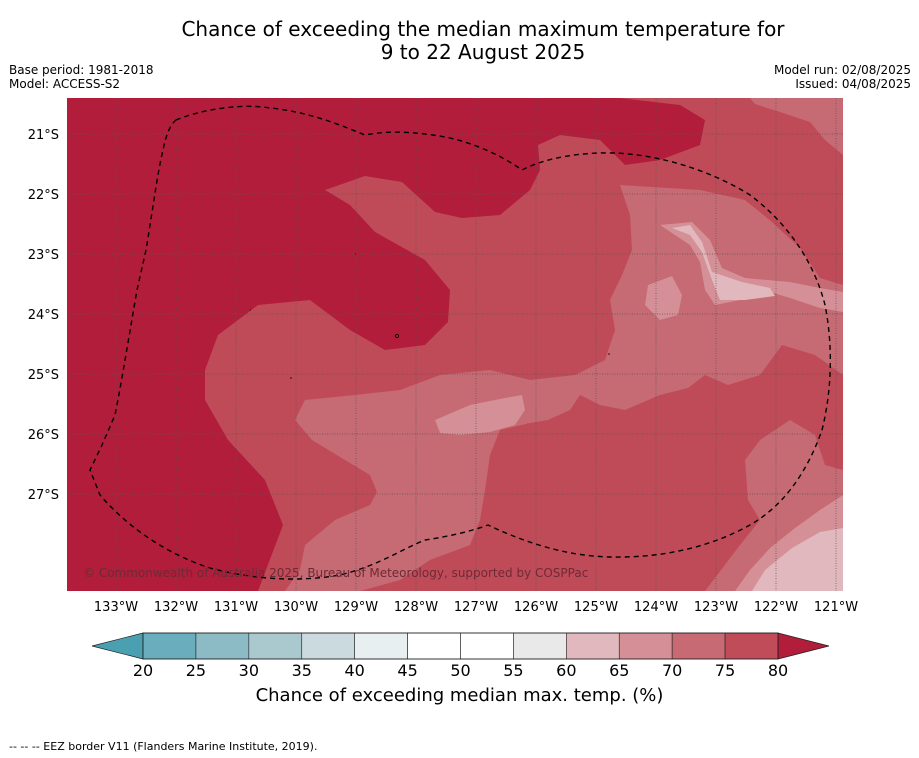 Image resolution: width=919 pixels, height=758 pixels. Describe the element at coordinates (656, 607) in the screenshot. I see `longitude-label: 124°W` at that location.